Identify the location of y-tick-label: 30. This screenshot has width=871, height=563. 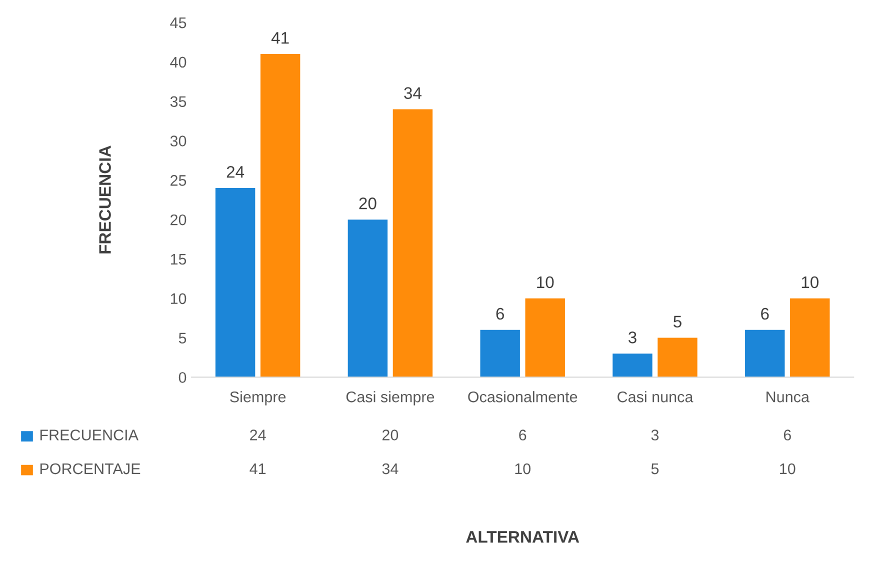
(178, 141).